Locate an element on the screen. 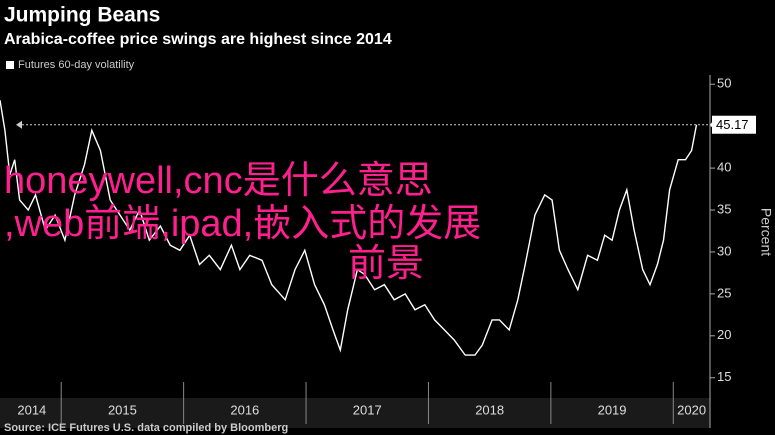 This screenshot has height=435, width=775. x-tick-label: 2020 is located at coordinates (691, 409).